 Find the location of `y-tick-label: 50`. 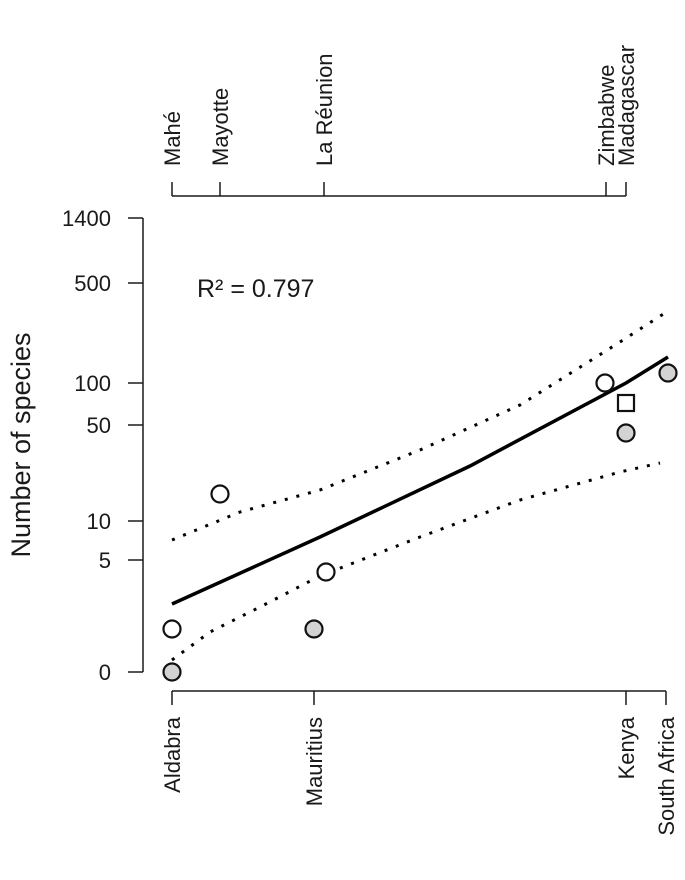

y-tick-label: 50 is located at coordinates (99, 425).